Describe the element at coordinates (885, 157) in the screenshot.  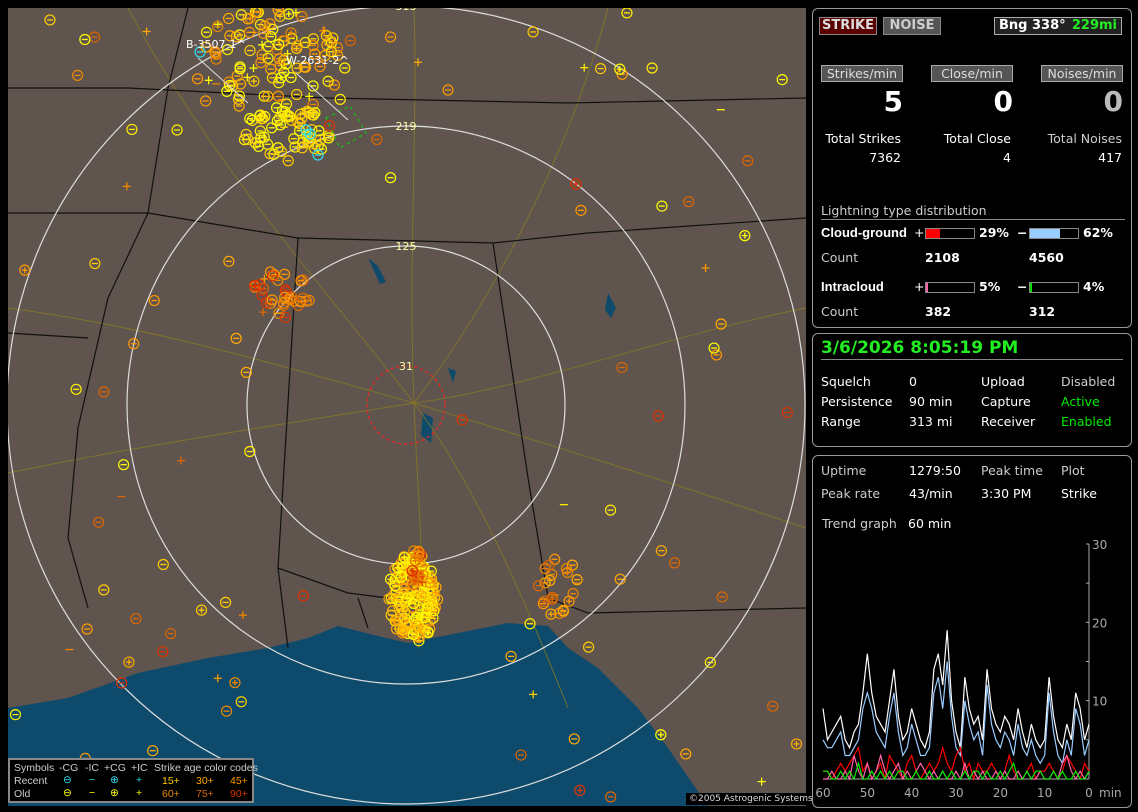
I see `total-strikes: 7362` at that location.